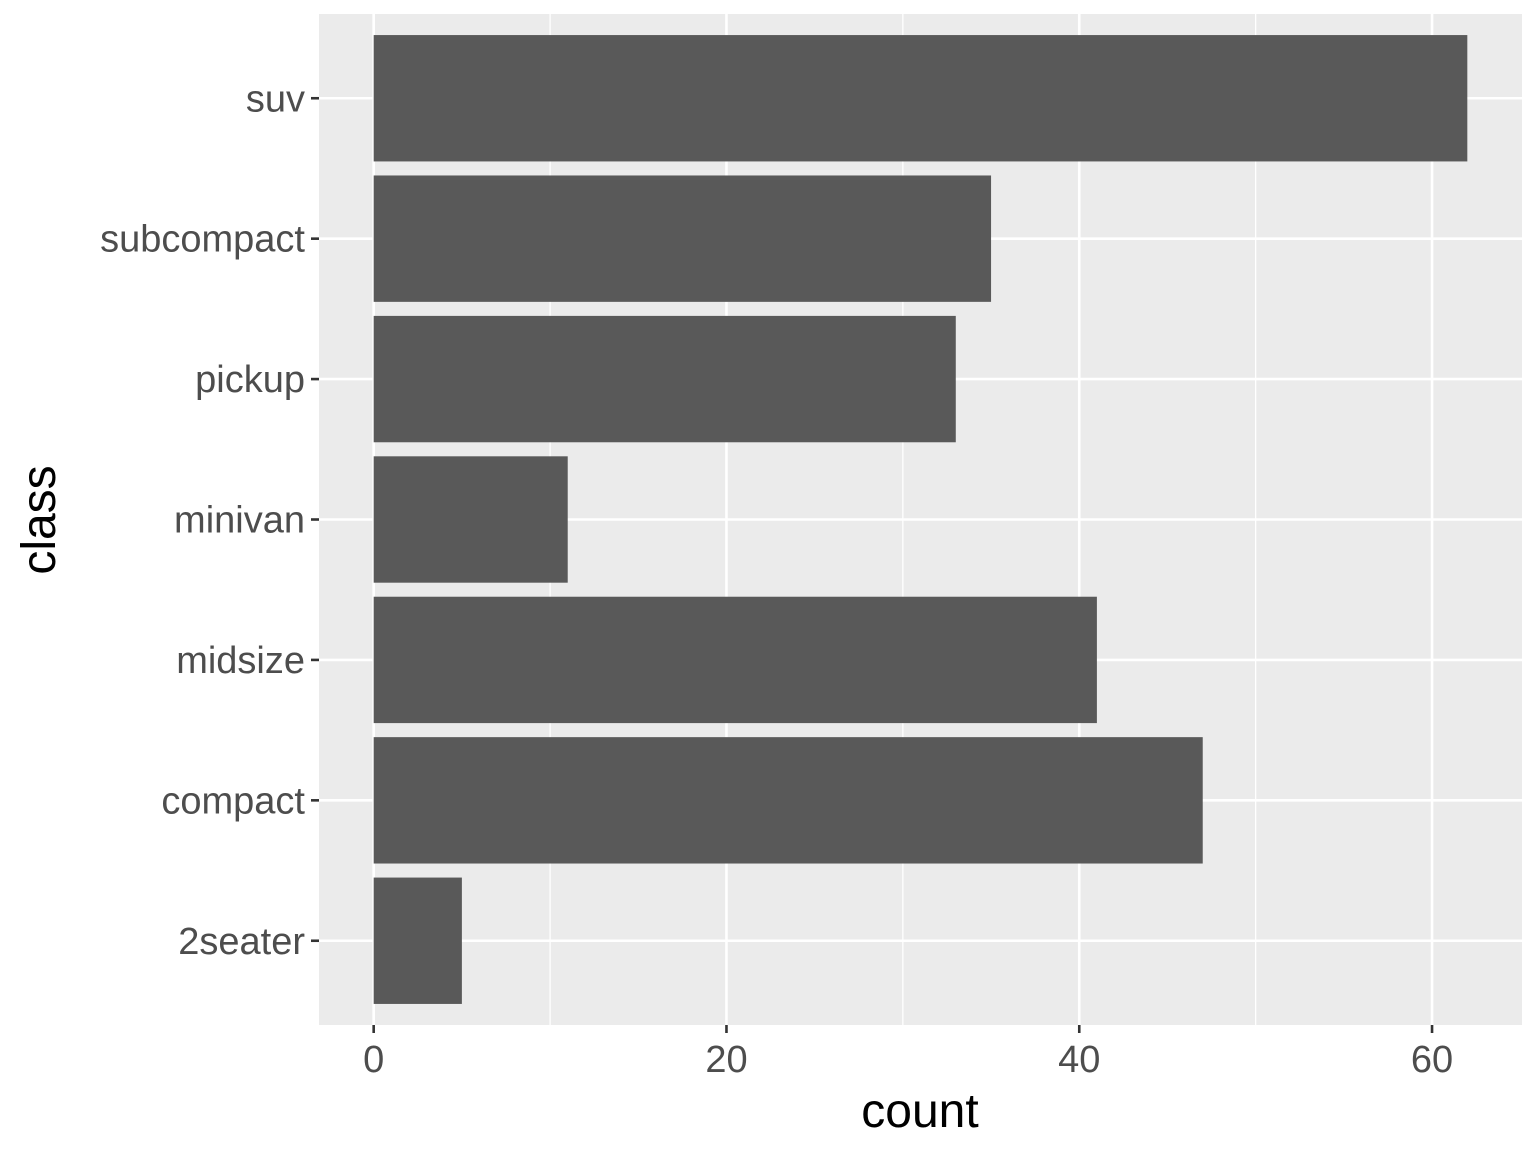  Describe the element at coordinates (664, 379) in the screenshot. I see `bar-pickup` at that location.